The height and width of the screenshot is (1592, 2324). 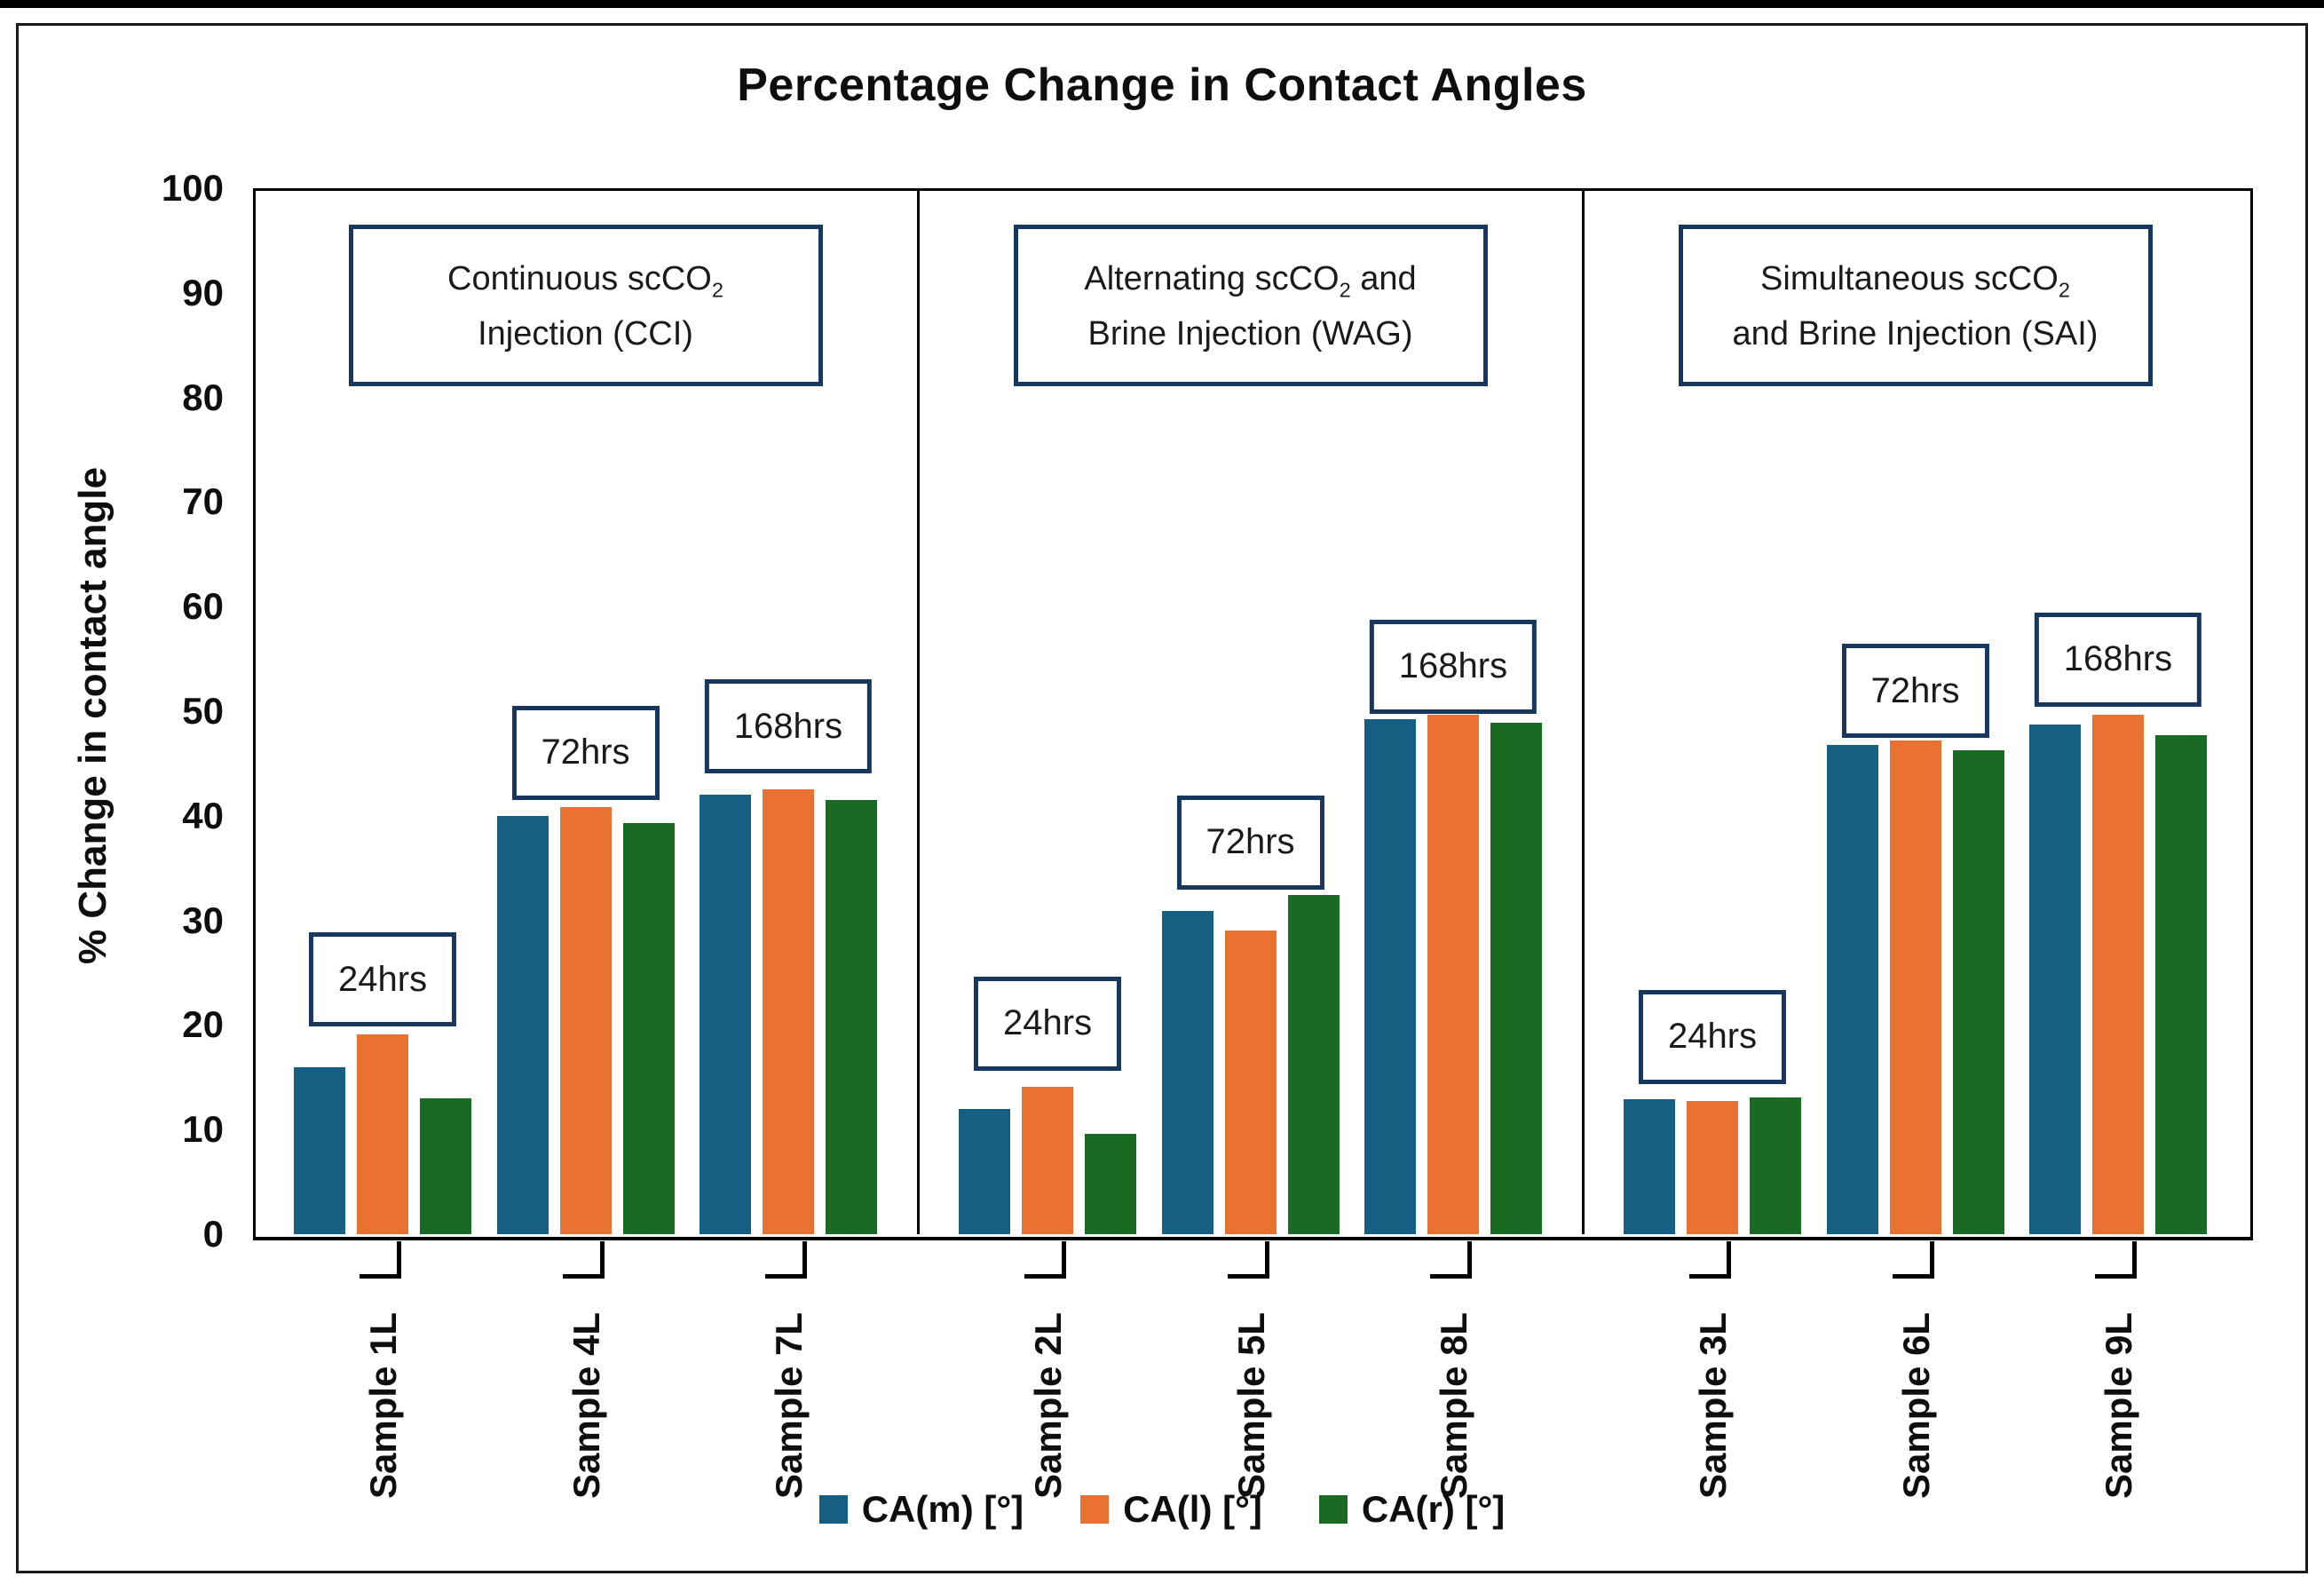 What do you see at coordinates (648, 1028) in the screenshot?
I see `bar-car-sample-4l` at bounding box center [648, 1028].